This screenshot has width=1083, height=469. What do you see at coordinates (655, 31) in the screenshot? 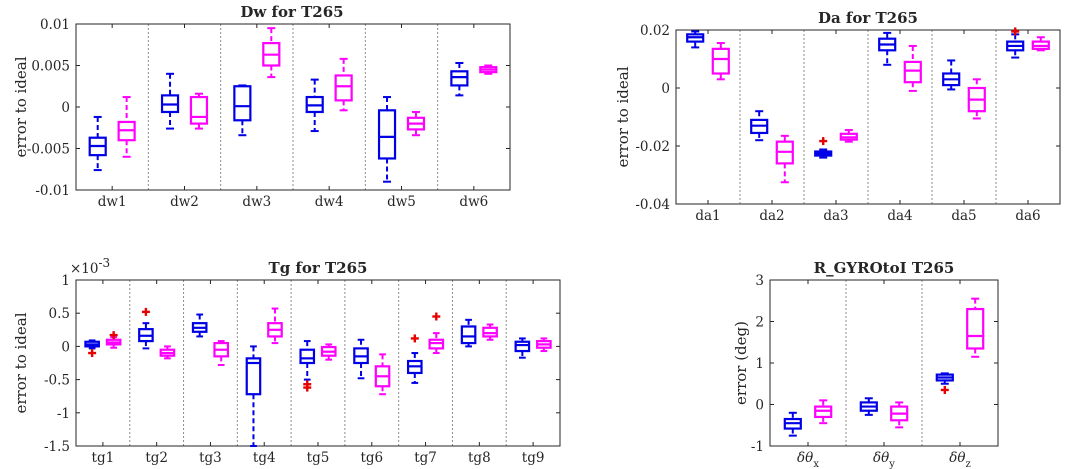
I see `y-tick-label: 0.02` at bounding box center [655, 31].